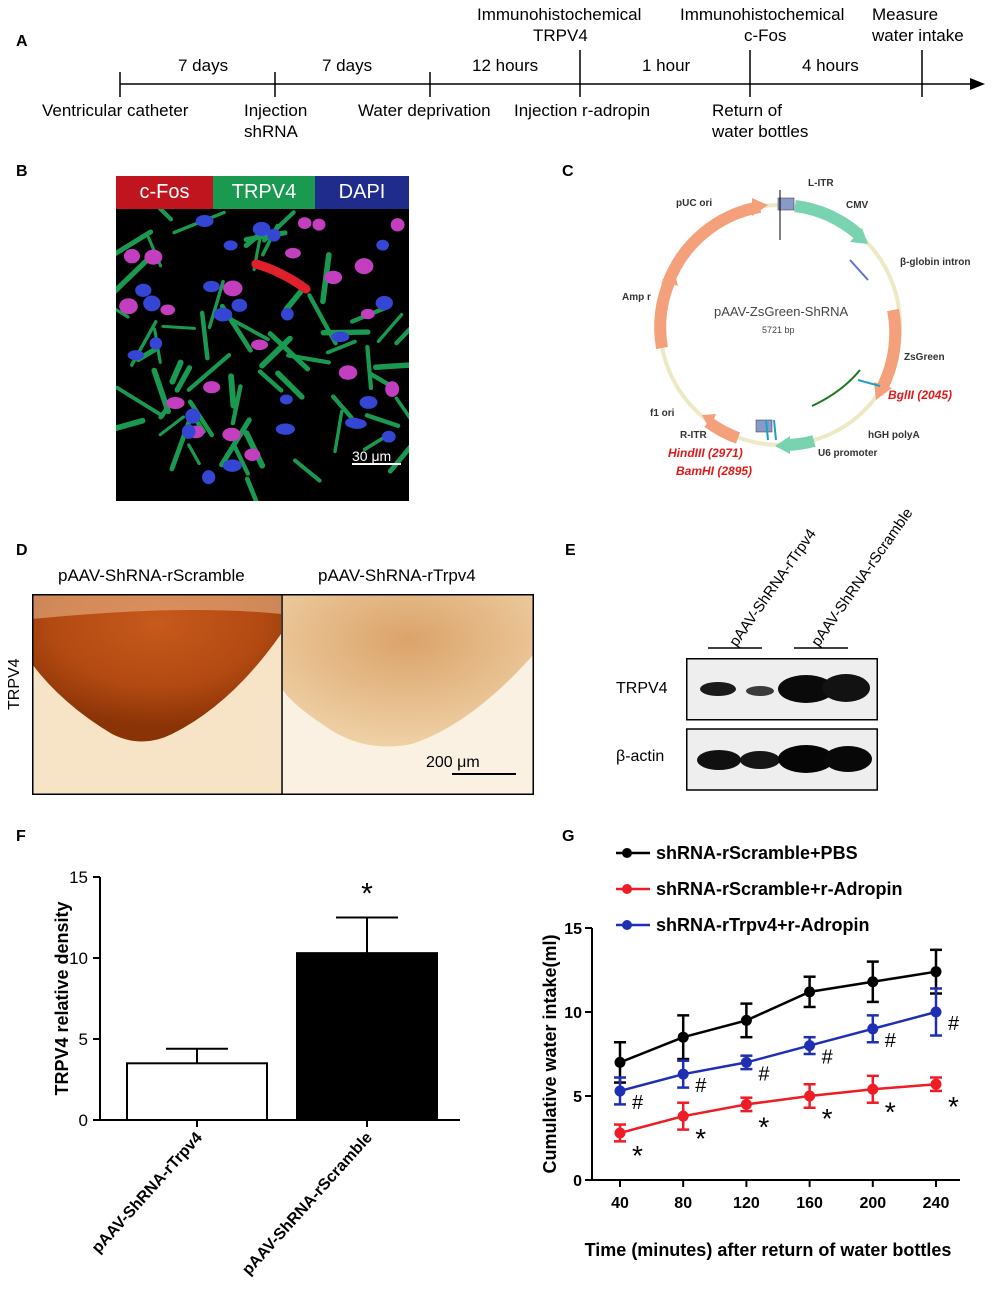 This screenshot has height=1300, width=999. What do you see at coordinates (21, 836) in the screenshot?
I see `panel-label-f: F` at bounding box center [21, 836].